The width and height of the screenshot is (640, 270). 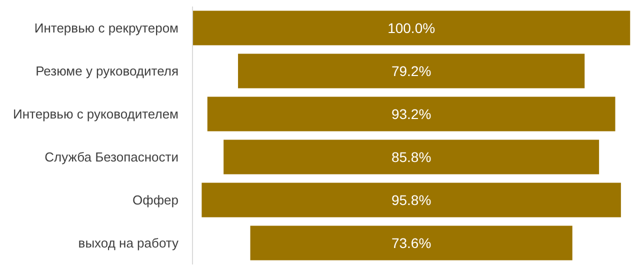 I want to click on category-label: выход на работу, so click(x=128, y=243).